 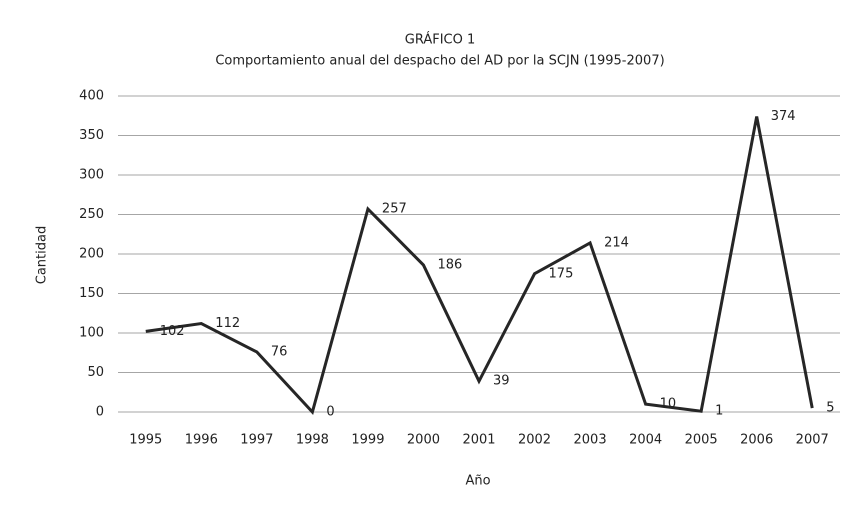 I want to click on data-label: 1, so click(x=719, y=411).